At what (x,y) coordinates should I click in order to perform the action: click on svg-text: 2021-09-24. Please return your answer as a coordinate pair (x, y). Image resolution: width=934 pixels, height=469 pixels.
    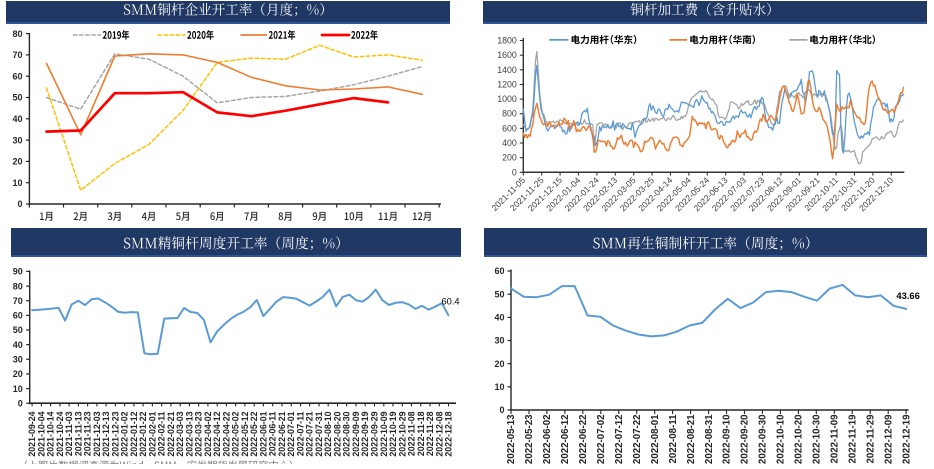
    Looking at the image, I should click on (32, 433).